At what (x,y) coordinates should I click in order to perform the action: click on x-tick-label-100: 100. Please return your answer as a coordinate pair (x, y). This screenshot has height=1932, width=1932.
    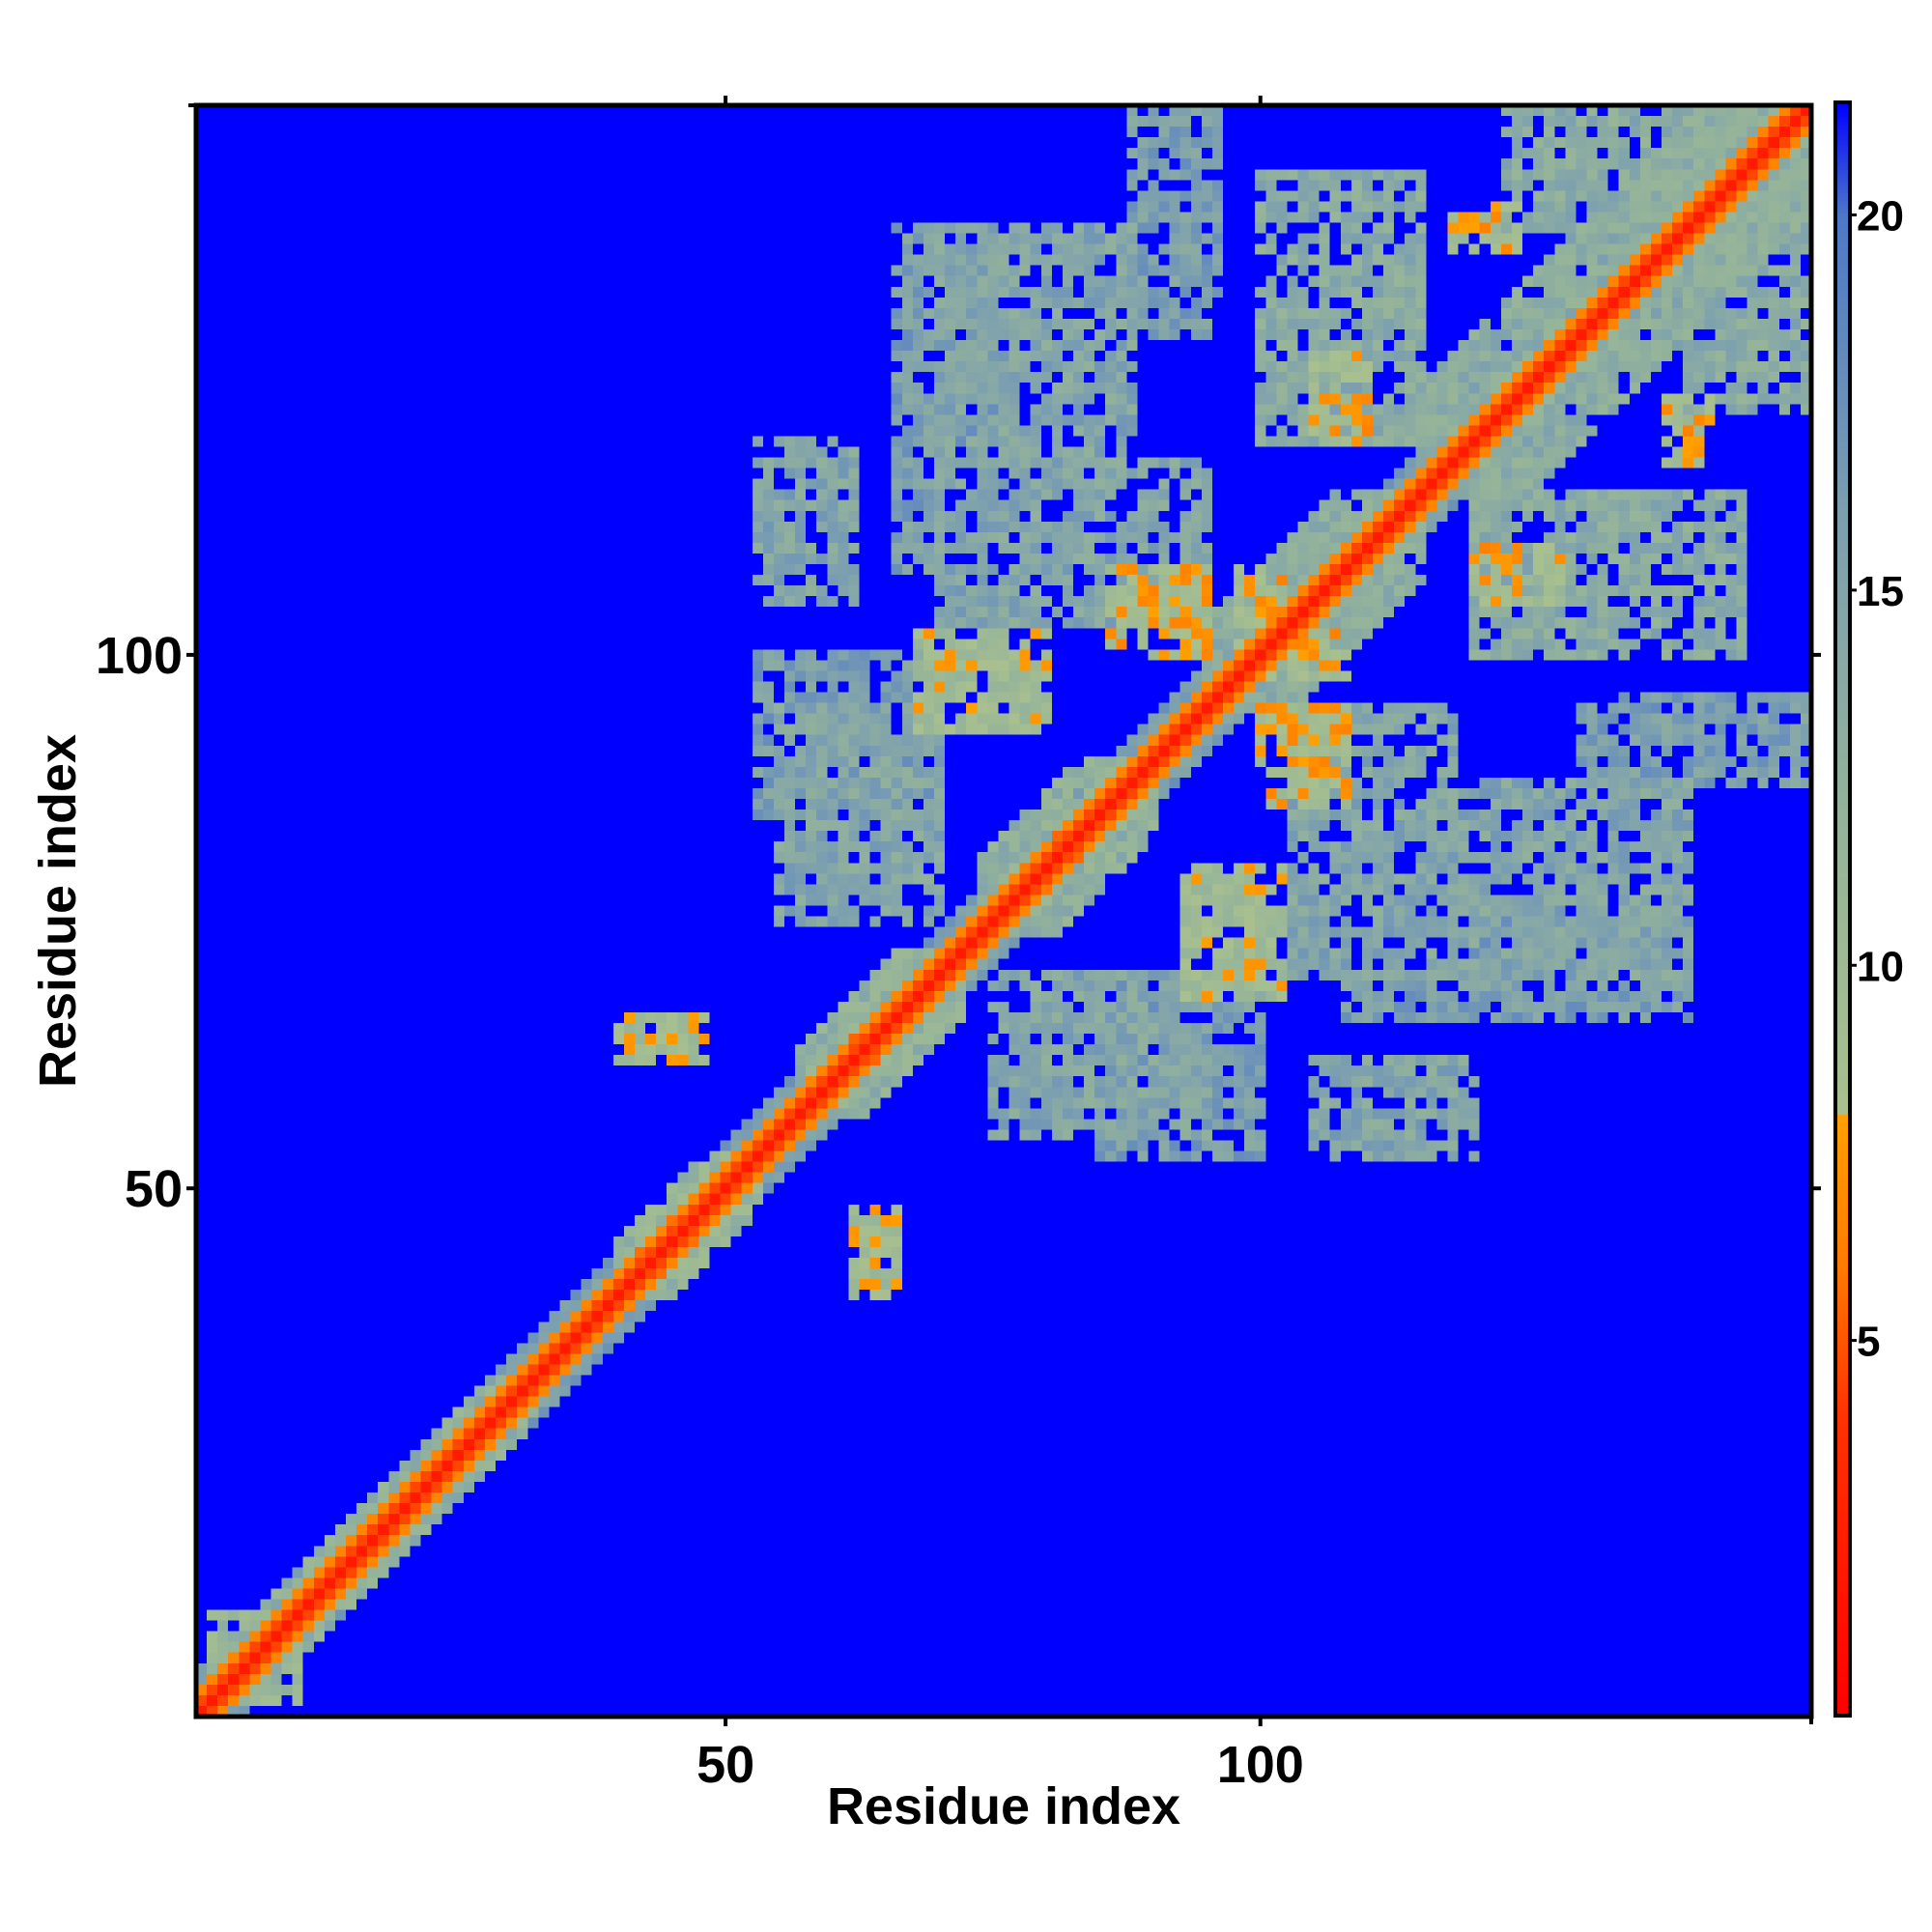
    Looking at the image, I should click on (1260, 1765).